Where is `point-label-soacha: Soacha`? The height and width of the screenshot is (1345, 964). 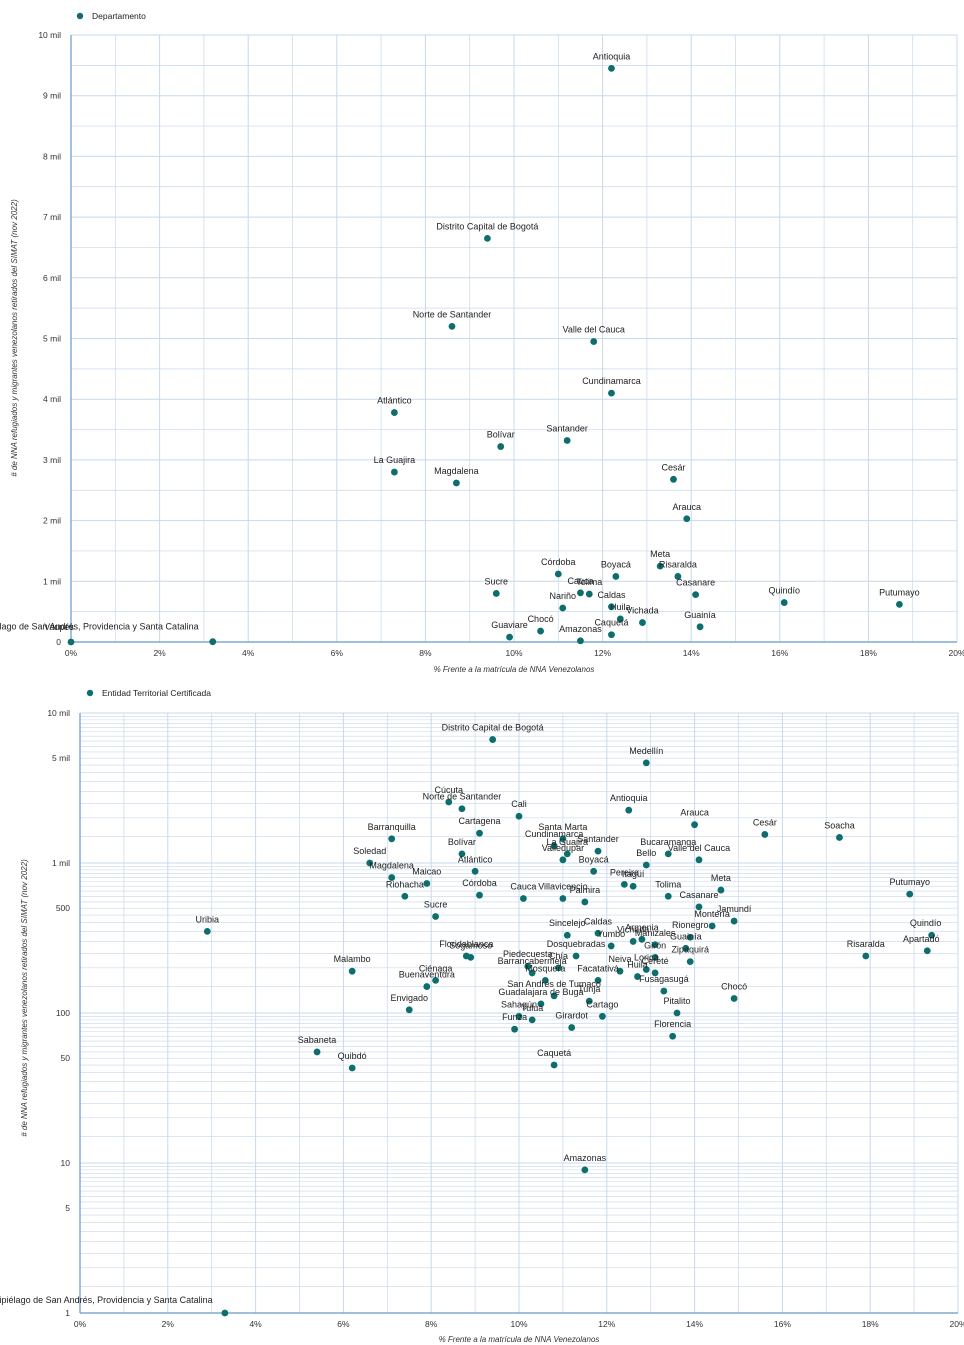
point-label-soacha: Soacha is located at coordinates (839, 825).